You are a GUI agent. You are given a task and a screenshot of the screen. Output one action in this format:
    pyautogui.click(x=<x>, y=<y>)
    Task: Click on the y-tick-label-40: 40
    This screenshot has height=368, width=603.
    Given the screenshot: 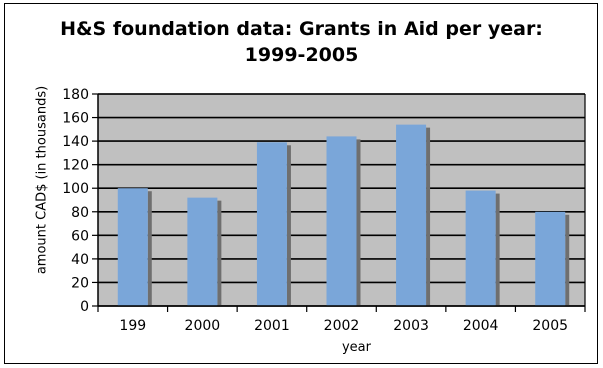 What is the action you would take?
    pyautogui.click(x=80, y=260)
    